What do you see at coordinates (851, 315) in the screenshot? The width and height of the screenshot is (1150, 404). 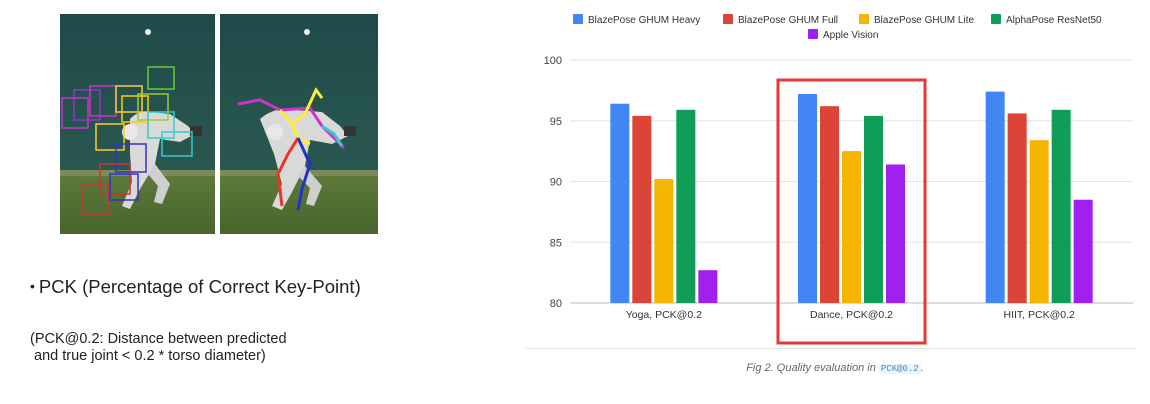 I see `x-category-label: Dance, PCK@0.2` at bounding box center [851, 315].